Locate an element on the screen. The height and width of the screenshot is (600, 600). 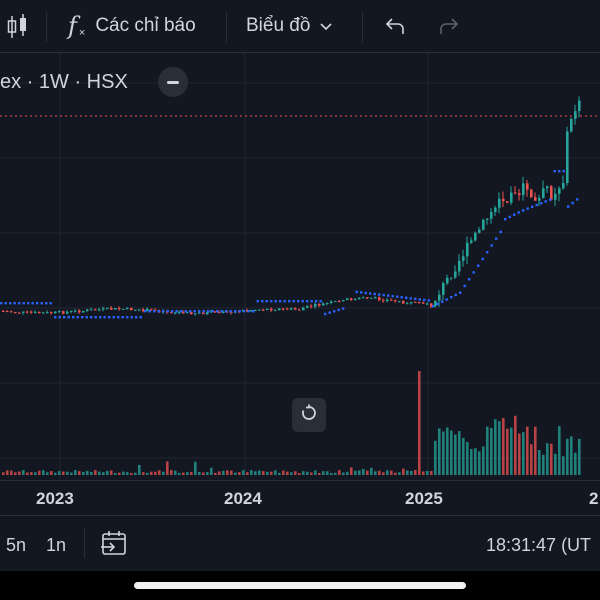
chart-legend: ex · 1W · HSX is located at coordinates (64, 82).